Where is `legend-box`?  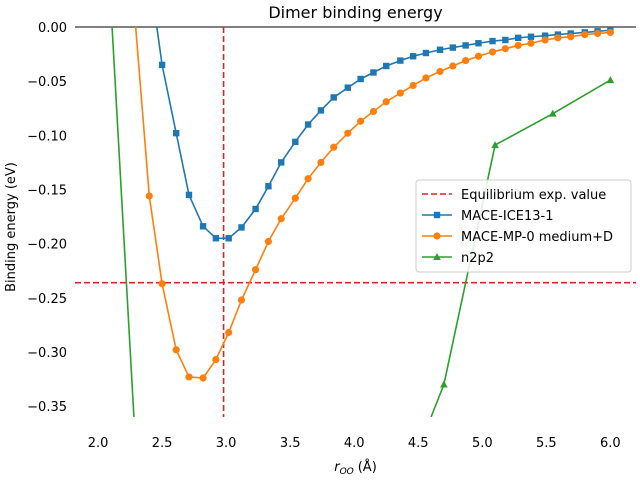 legend-box is located at coordinates (523, 226).